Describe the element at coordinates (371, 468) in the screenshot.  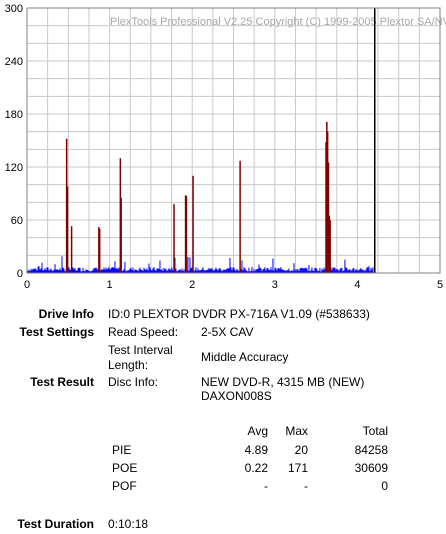
I see `stats-row-total: 30609` at that location.